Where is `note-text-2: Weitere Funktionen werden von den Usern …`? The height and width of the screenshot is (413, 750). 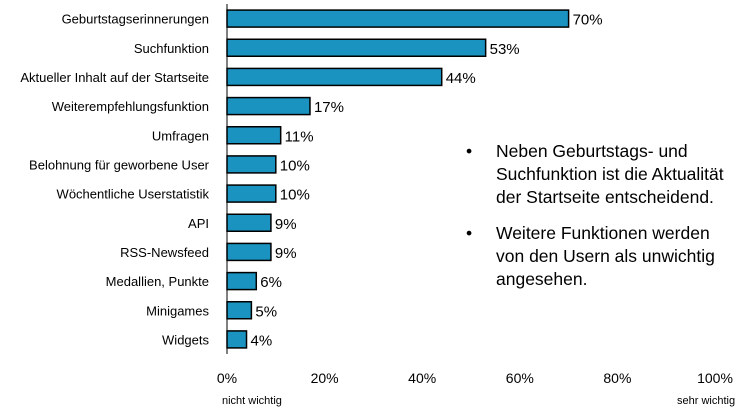 note-text-2: Weitere Funktionen werden von den Usern … is located at coordinates (605, 256).